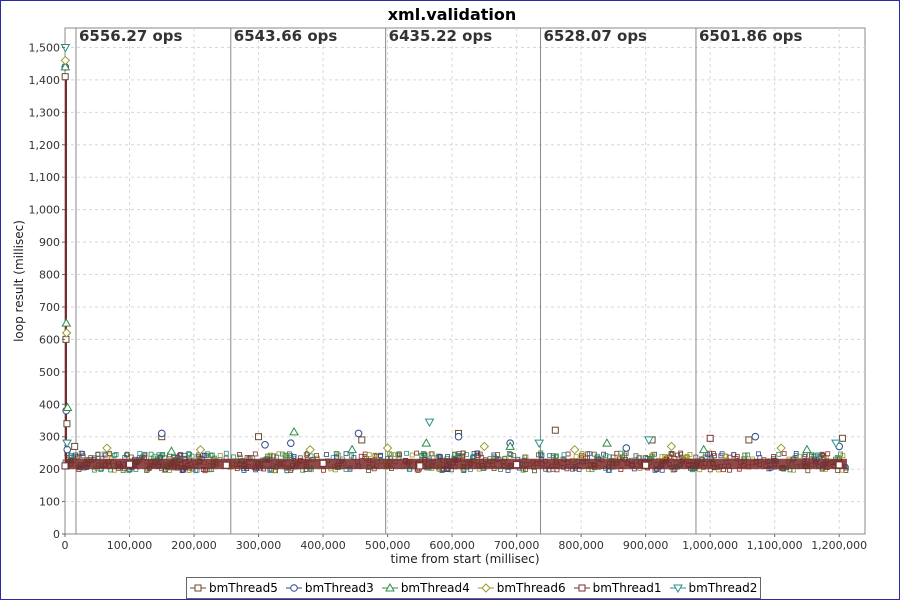 The image size is (900, 601). I want to click on y-tick-label: 1,400, so click(45, 80).